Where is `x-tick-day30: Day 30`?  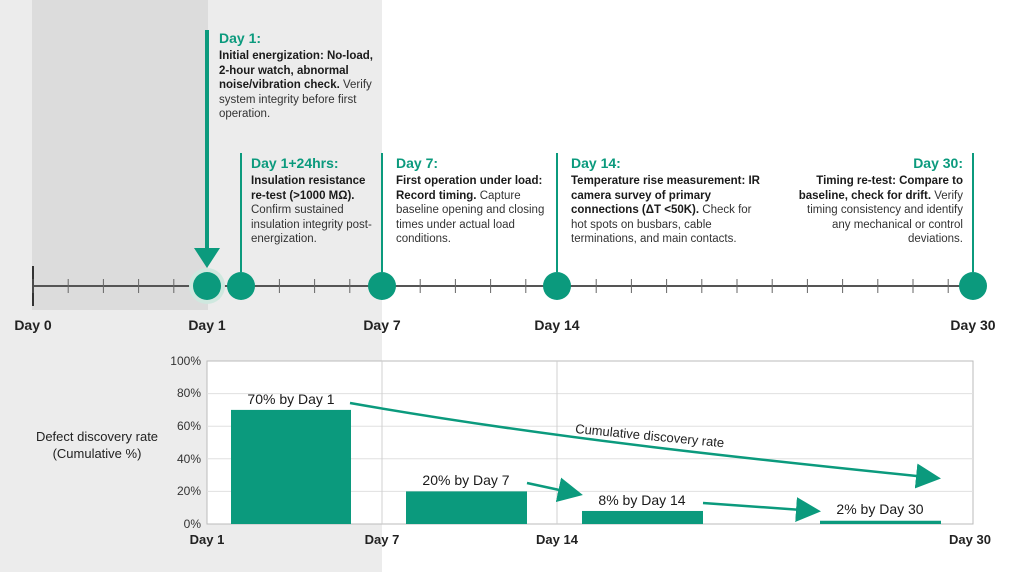 x-tick-day30: Day 30 is located at coordinates (970, 539).